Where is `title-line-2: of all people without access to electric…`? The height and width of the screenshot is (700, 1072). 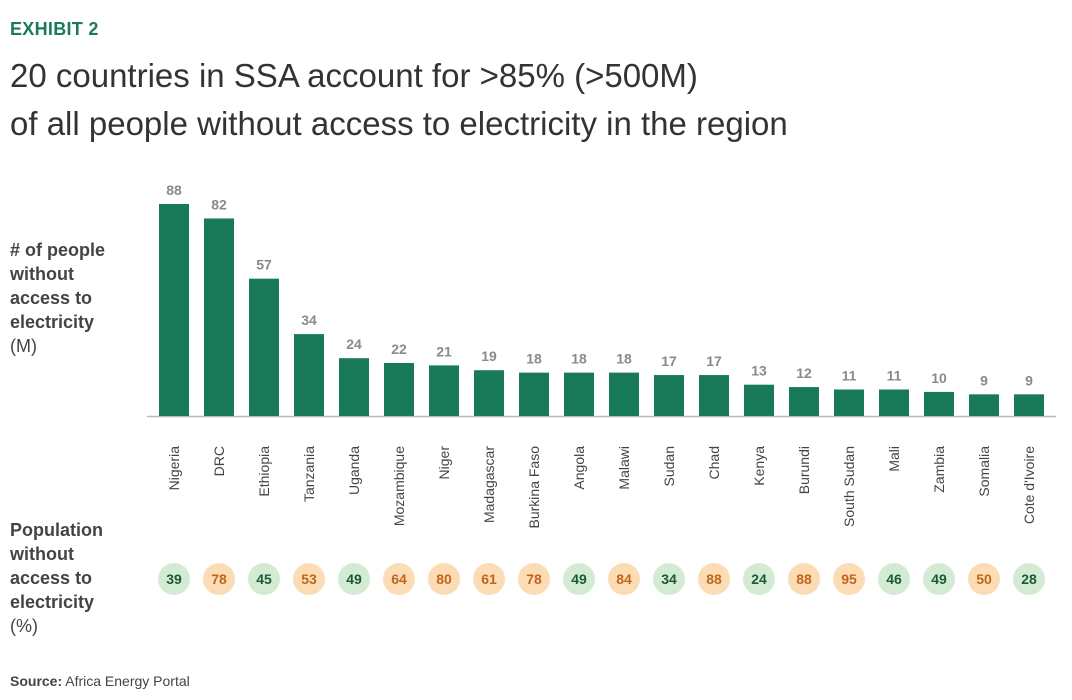 title-line-2: of all people without access to electric… is located at coordinates (399, 123).